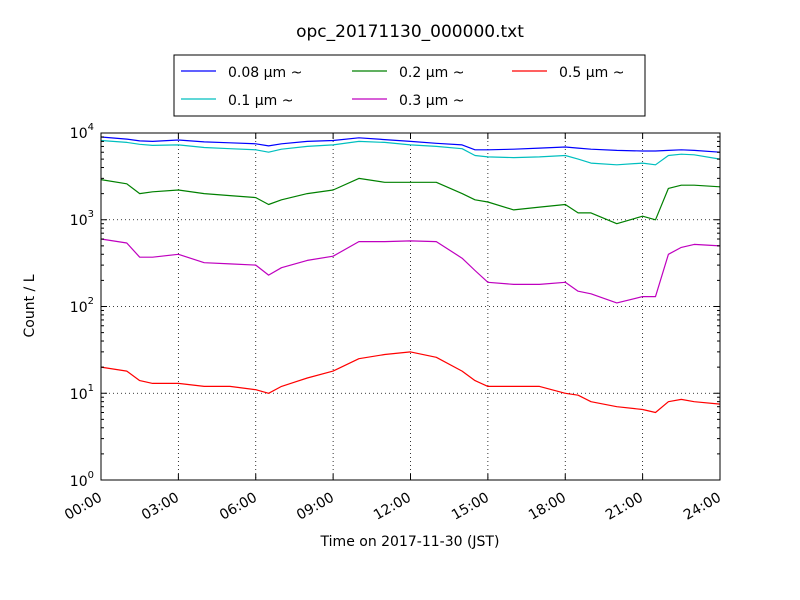 The width and height of the screenshot is (800, 600). I want to click on legend-entry: 0.3 μm ~, so click(408, 101).